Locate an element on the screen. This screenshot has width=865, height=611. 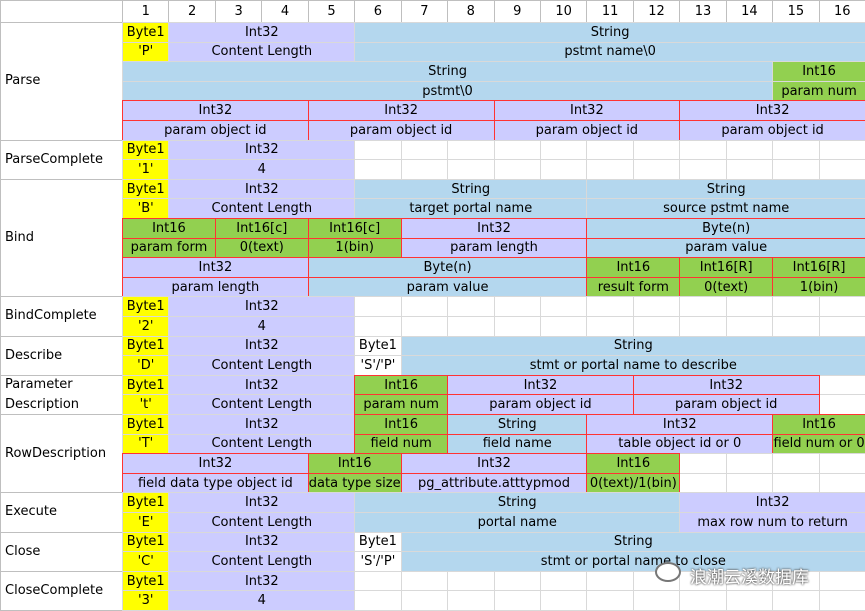
field-cell: 4 is located at coordinates (262, 326).